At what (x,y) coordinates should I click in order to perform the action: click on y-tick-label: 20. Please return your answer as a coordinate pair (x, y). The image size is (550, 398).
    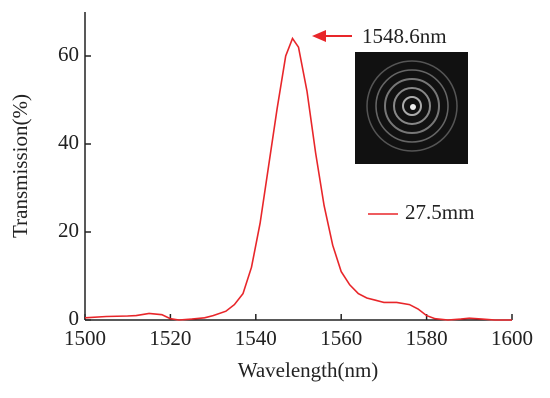
    Looking at the image, I should click on (68, 230).